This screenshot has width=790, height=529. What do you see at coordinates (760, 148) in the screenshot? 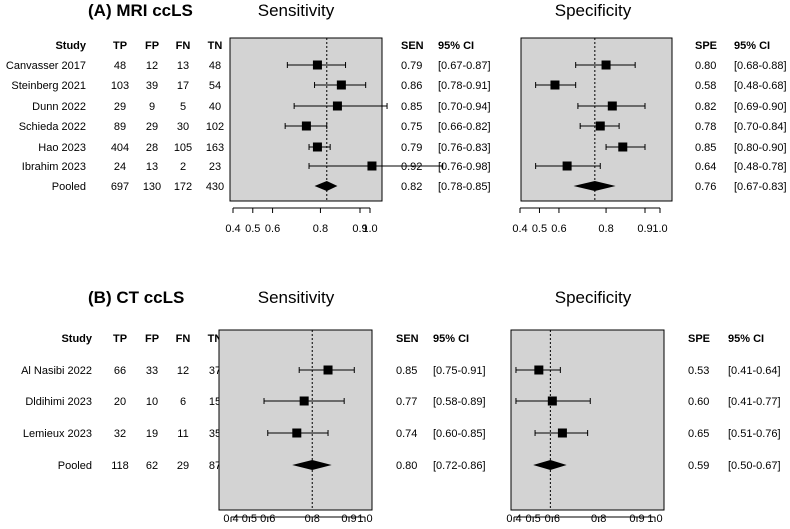
I see `ci-value: [0.80-0.90]` at bounding box center [760, 148].